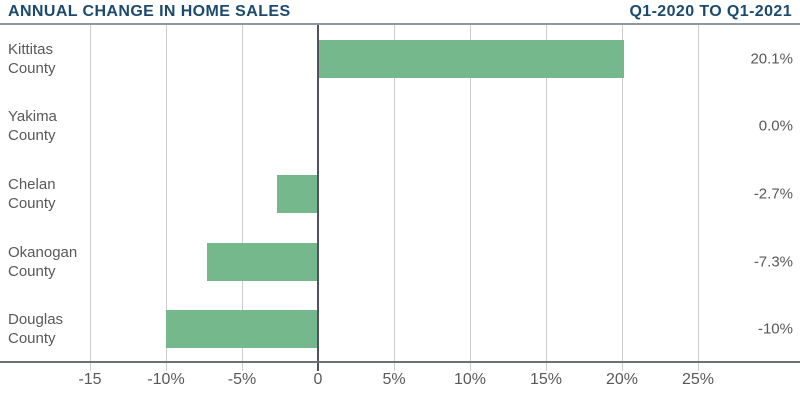  I want to click on x-axis-line, so click(400, 362).